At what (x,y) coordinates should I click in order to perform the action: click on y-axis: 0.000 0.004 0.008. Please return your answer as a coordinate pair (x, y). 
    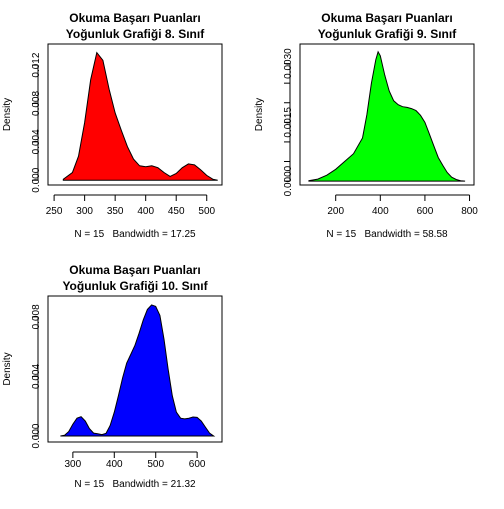
    Looking at the image, I should click on (36, 376).